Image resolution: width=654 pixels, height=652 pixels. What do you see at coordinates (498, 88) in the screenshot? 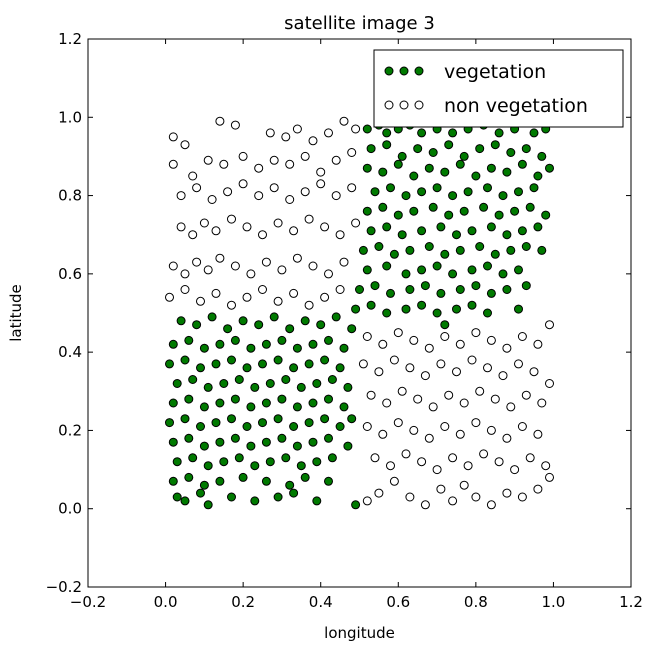
I see `legend-box` at bounding box center [498, 88].